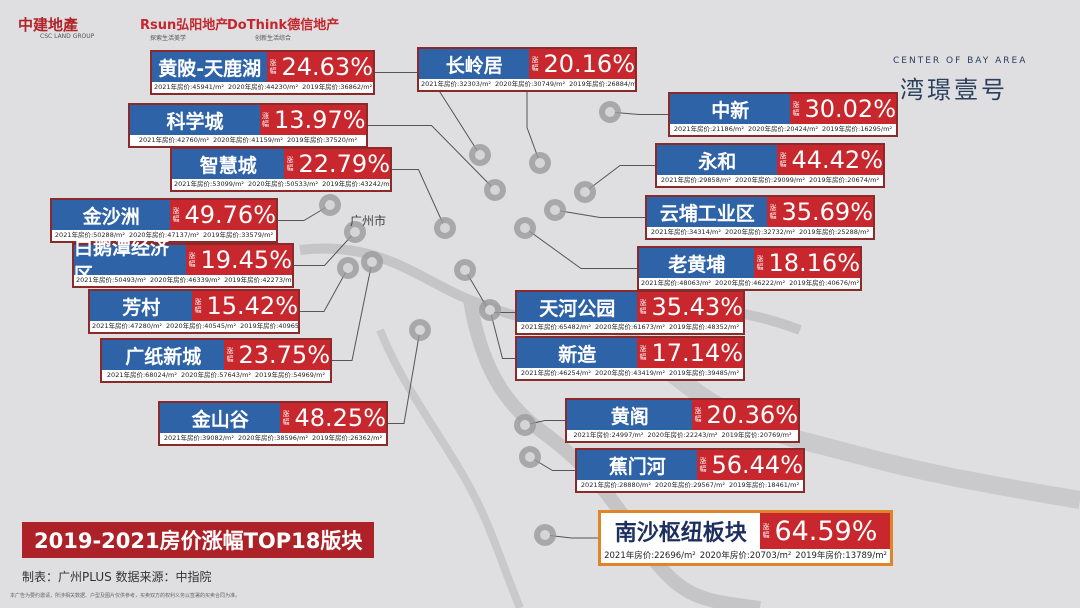 The width and height of the screenshot is (1080, 608). Describe the element at coordinates (850, 109) in the screenshot. I see `rate-value: 30.02%` at that location.